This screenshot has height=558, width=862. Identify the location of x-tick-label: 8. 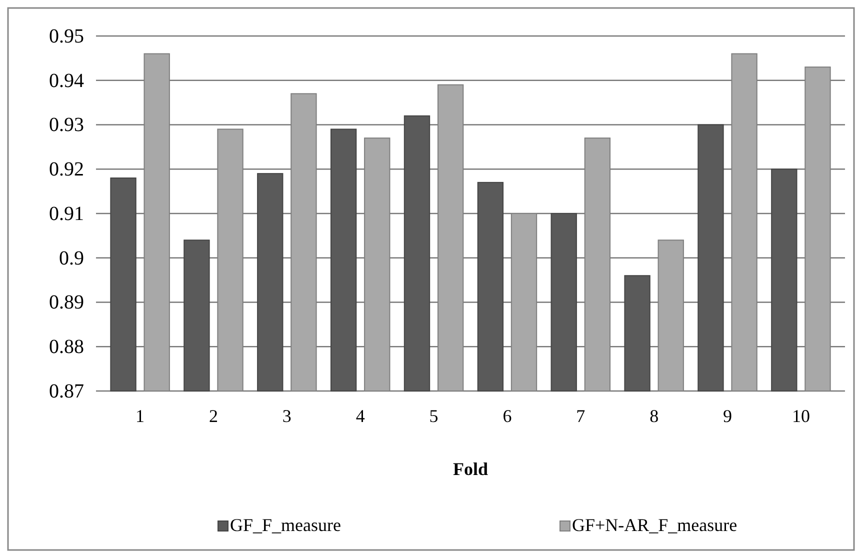
(654, 416).